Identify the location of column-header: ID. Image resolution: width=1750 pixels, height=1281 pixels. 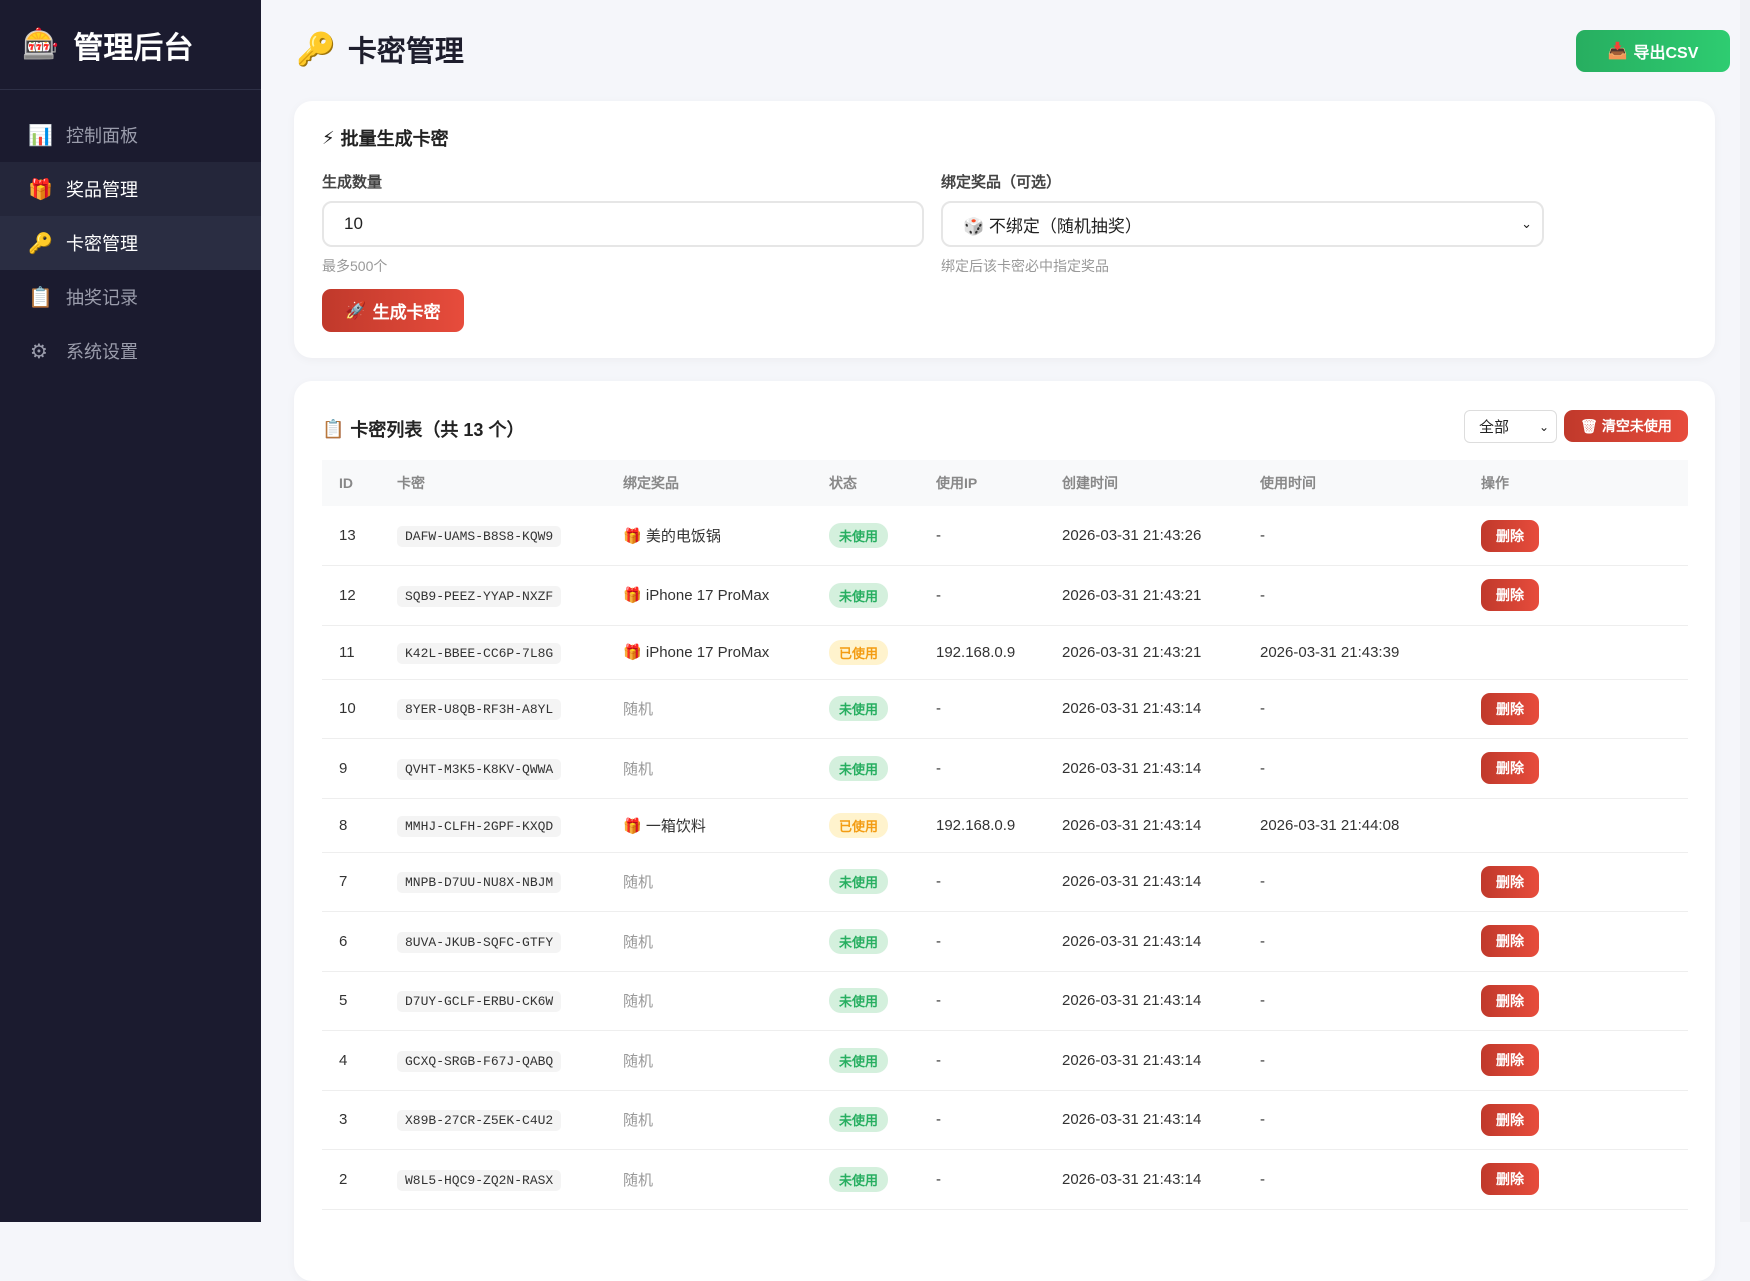
(346, 483).